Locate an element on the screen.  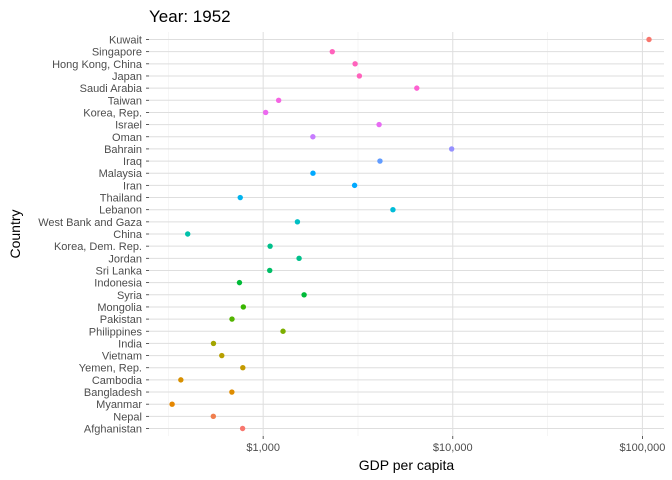
data-point: Iran: 3035 is located at coordinates (354, 185).